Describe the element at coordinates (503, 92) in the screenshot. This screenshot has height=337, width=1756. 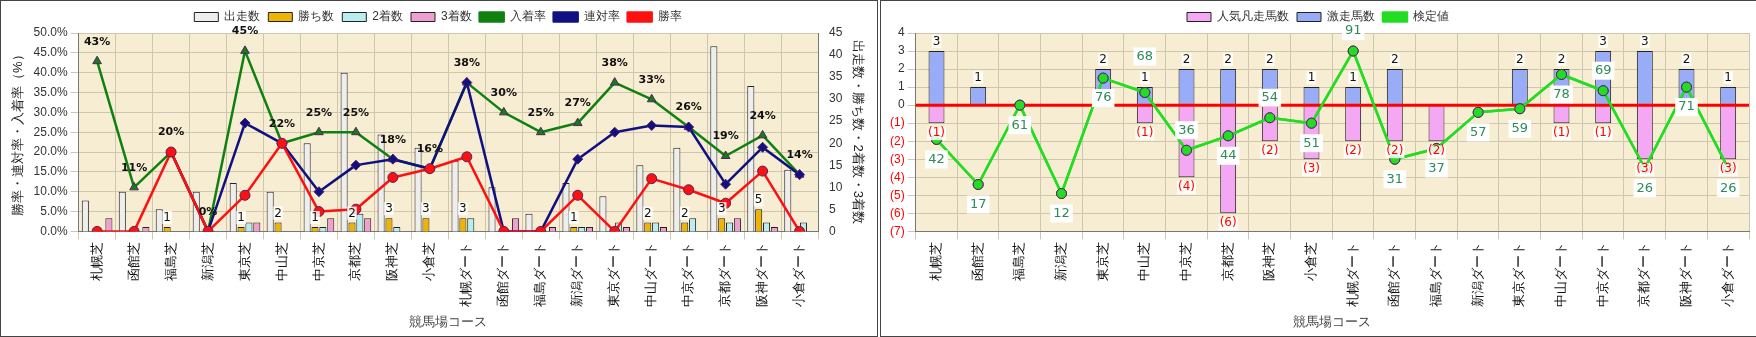
I see `data-label: 30%` at that location.